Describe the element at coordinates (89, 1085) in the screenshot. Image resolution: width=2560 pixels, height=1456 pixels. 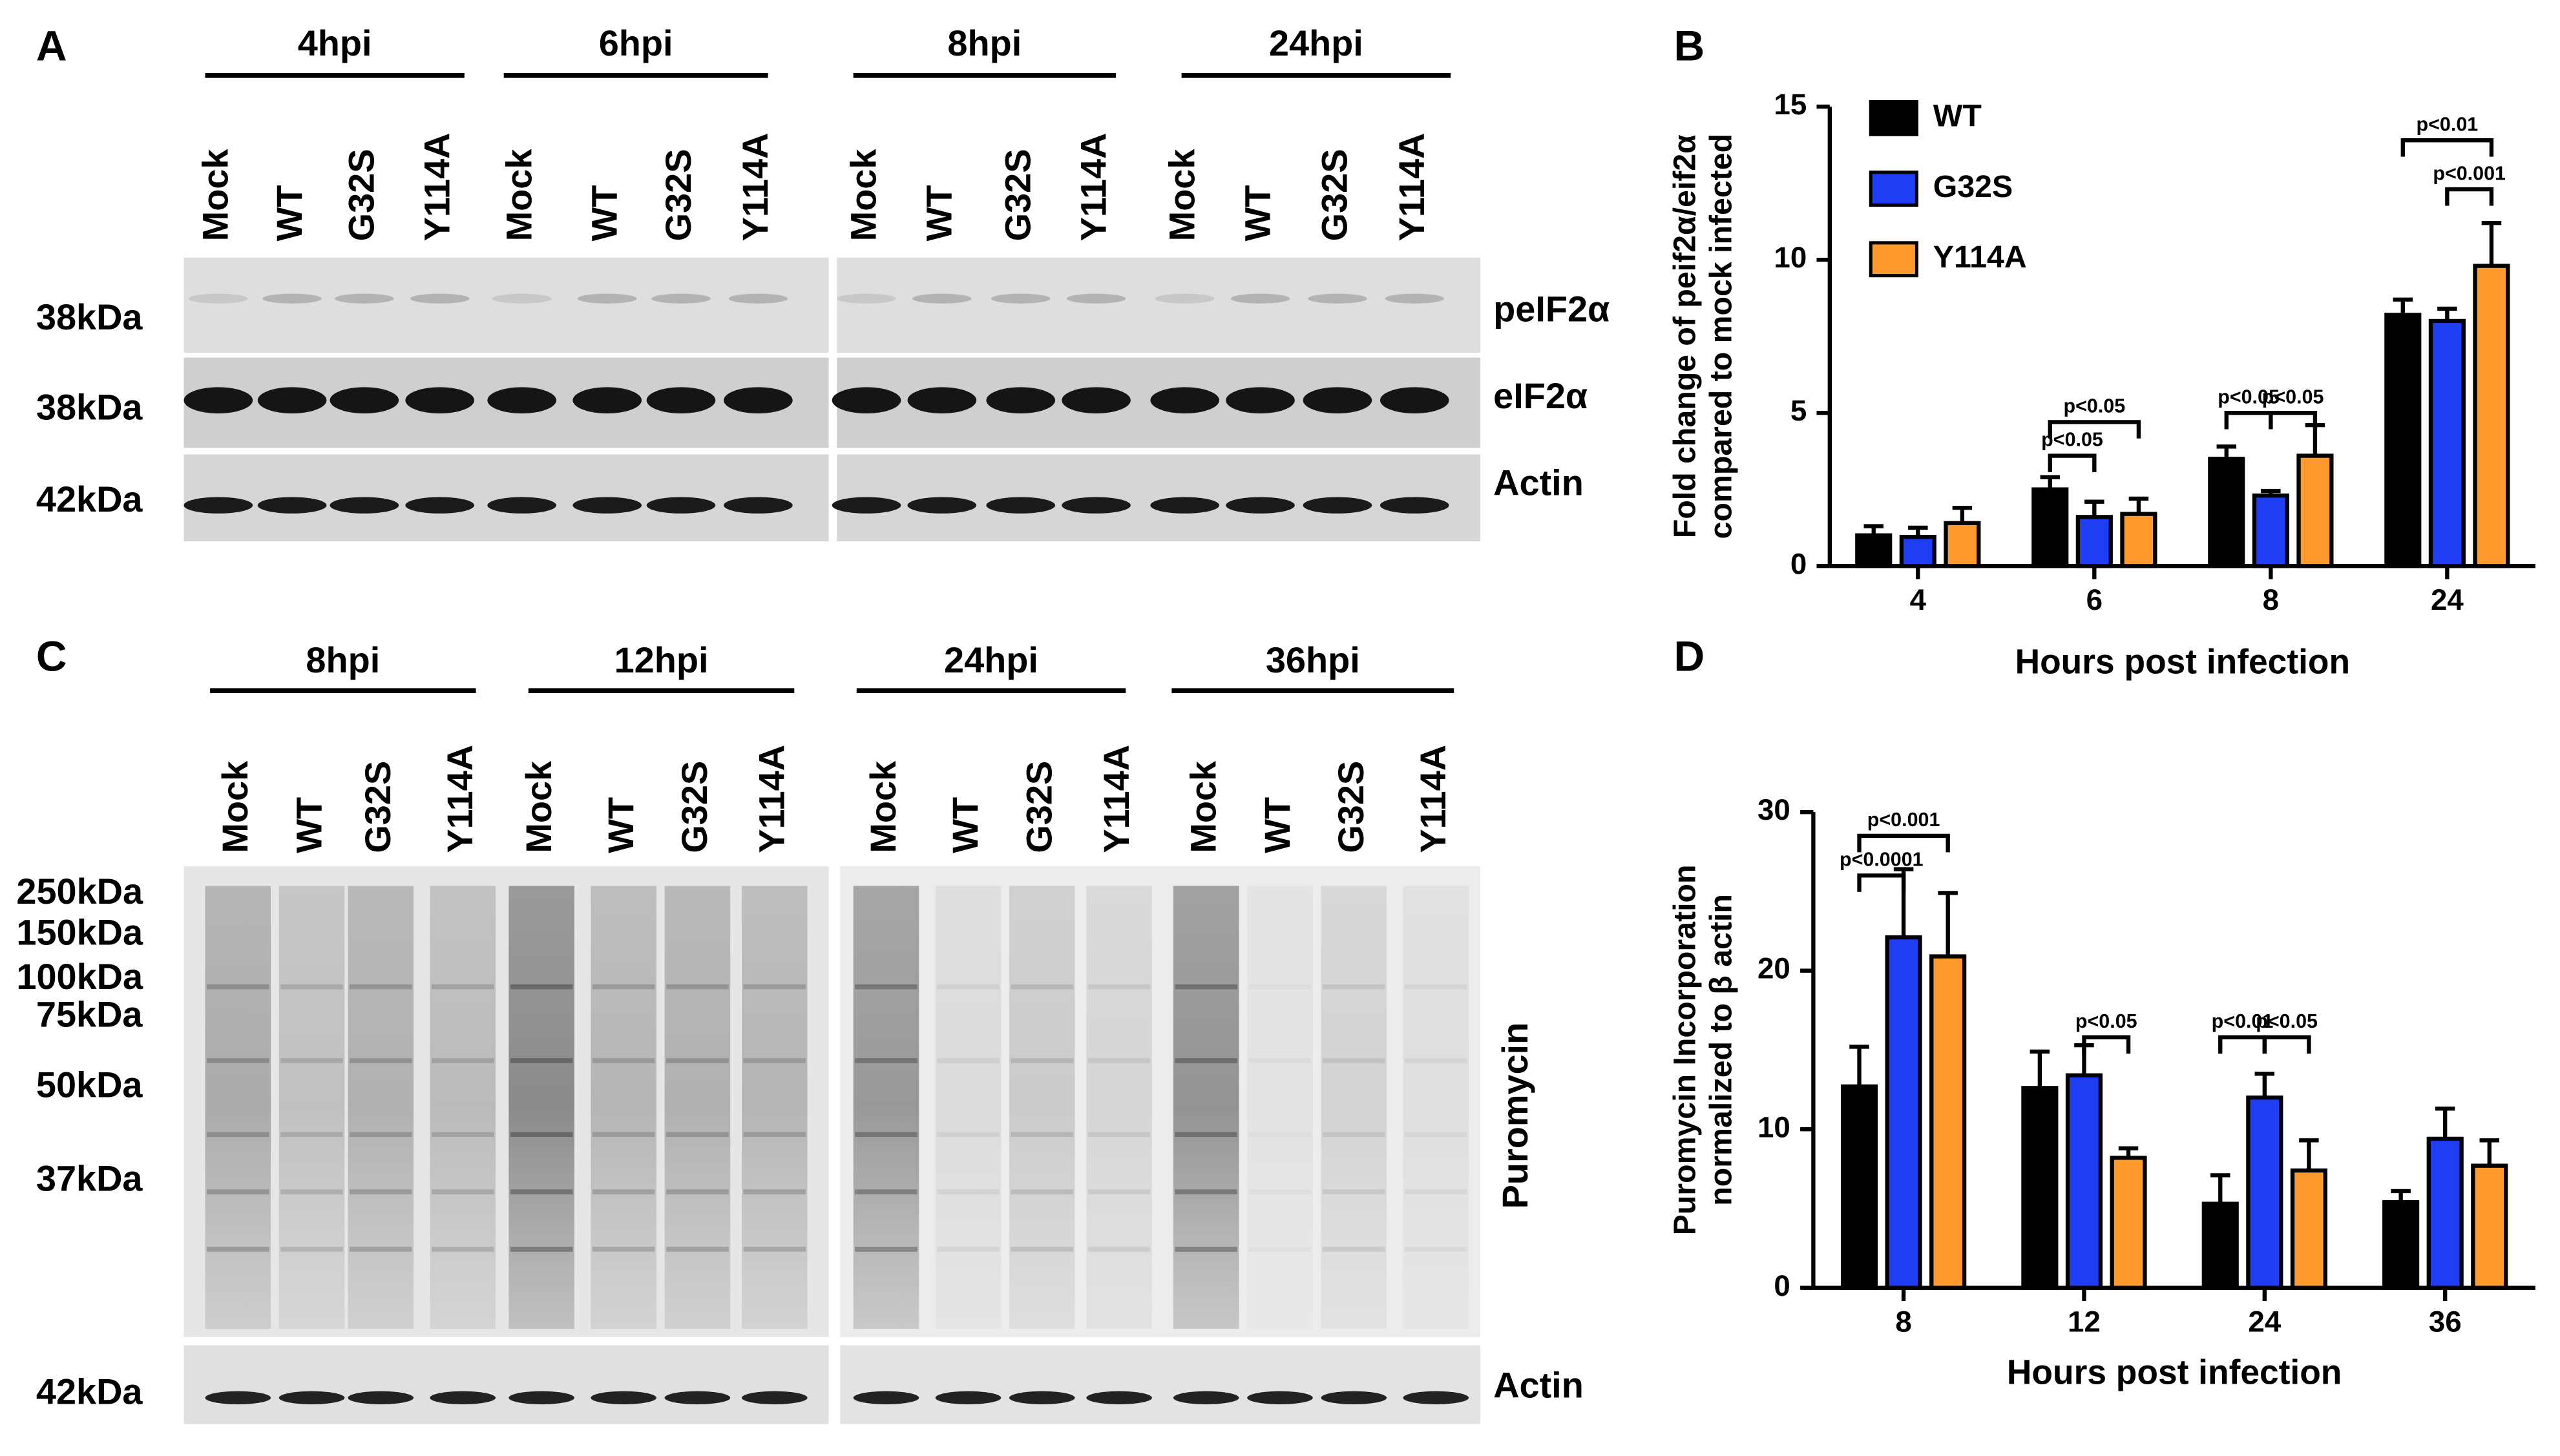
I see `marker-label: 50kDa` at that location.